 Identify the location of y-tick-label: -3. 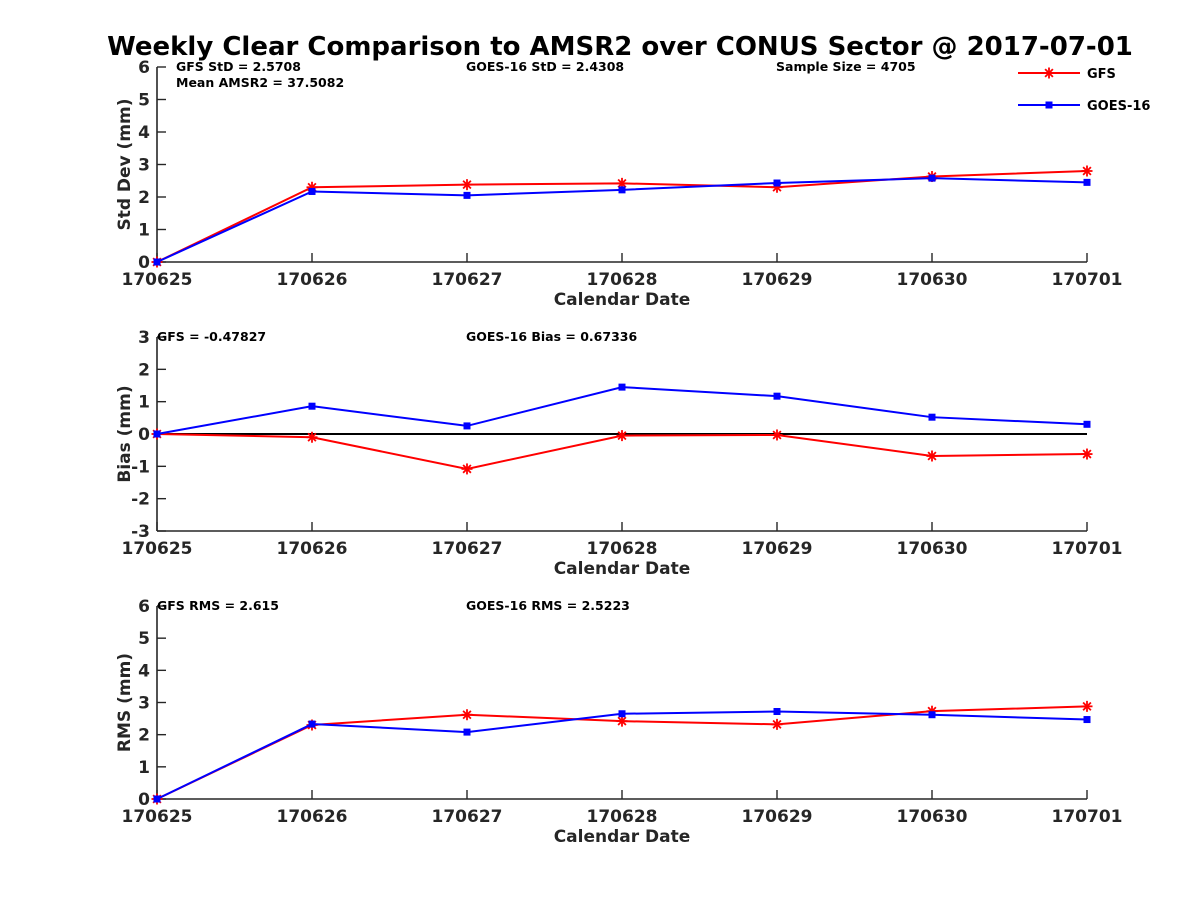
(140, 532).